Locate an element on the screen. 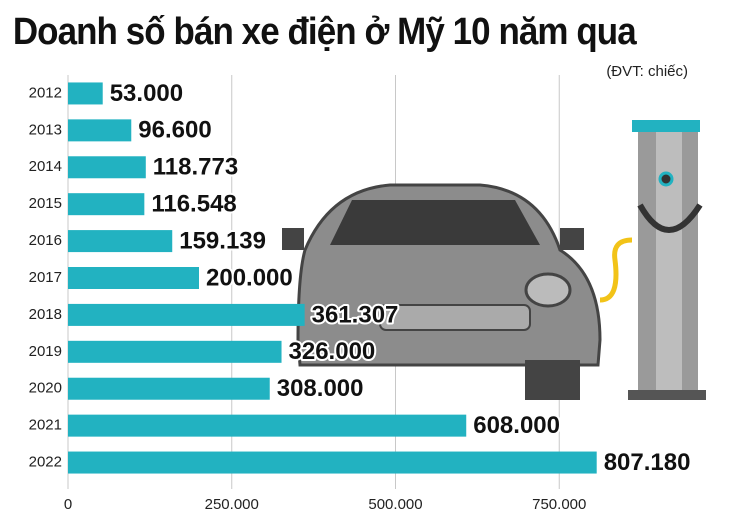  value-label: 118.773 is located at coordinates (195, 167).